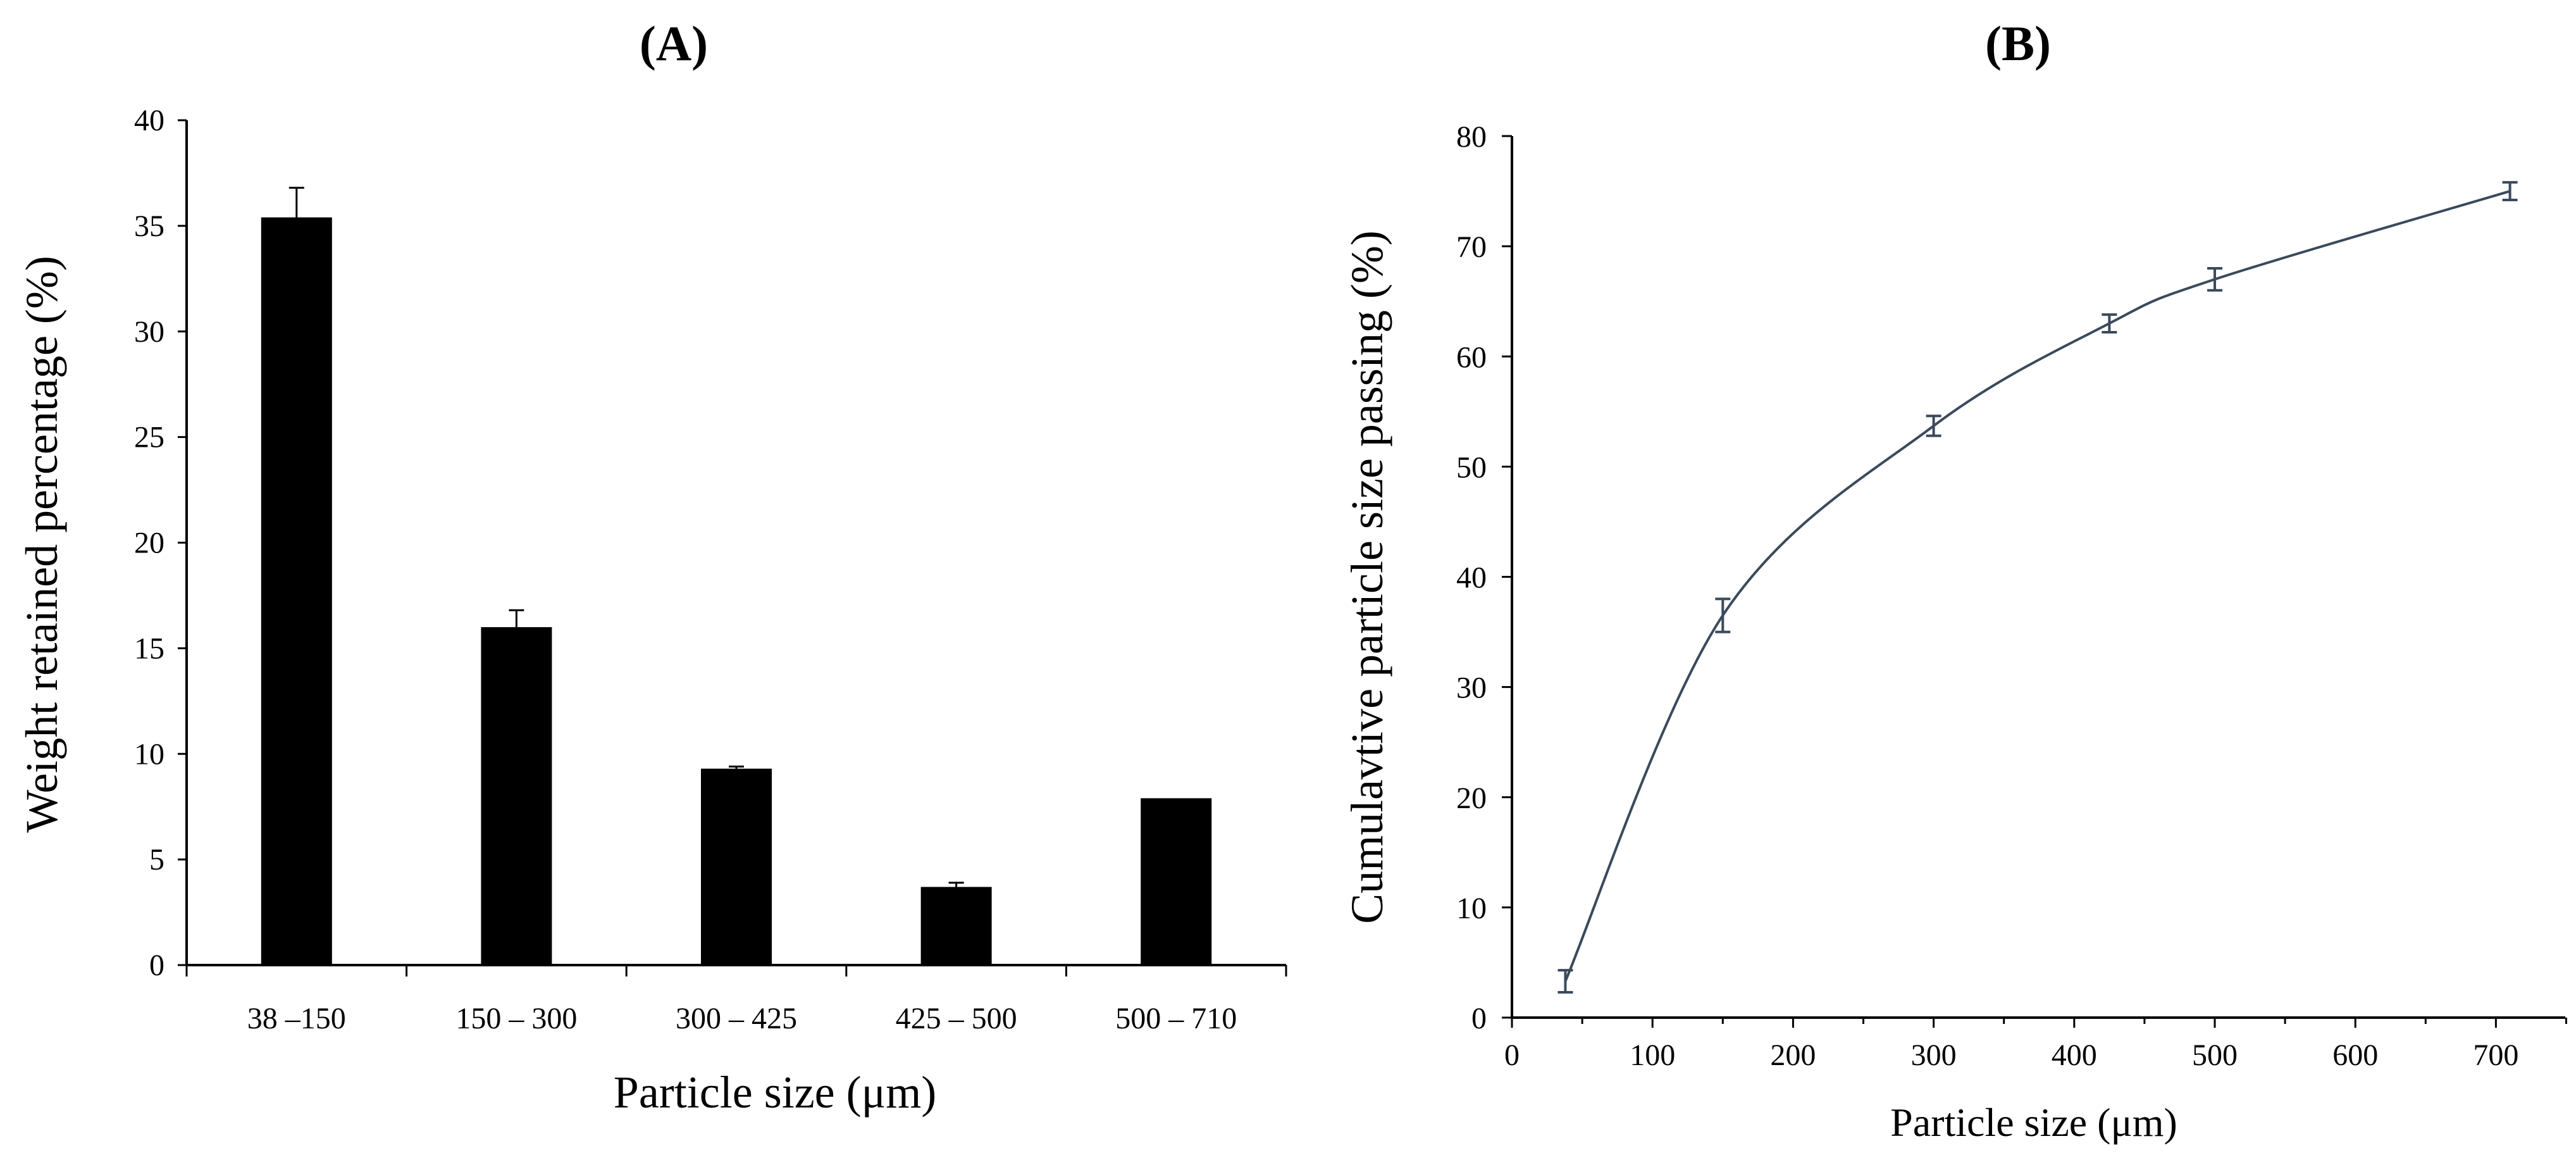 The height and width of the screenshot is (1160, 2576). Describe the element at coordinates (2215, 1055) in the screenshot. I see `panel-b-x-tick-label: 500` at that location.